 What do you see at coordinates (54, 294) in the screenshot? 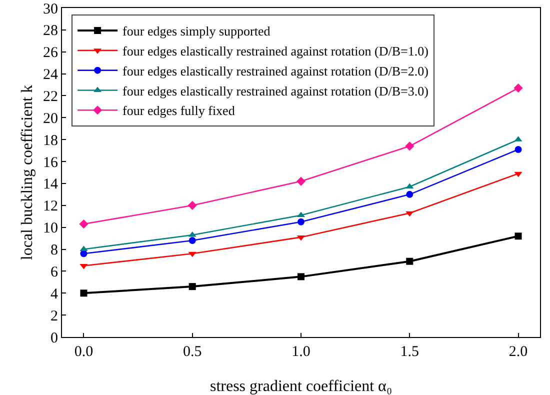
I see `y-tick-label: 4` at bounding box center [54, 294].